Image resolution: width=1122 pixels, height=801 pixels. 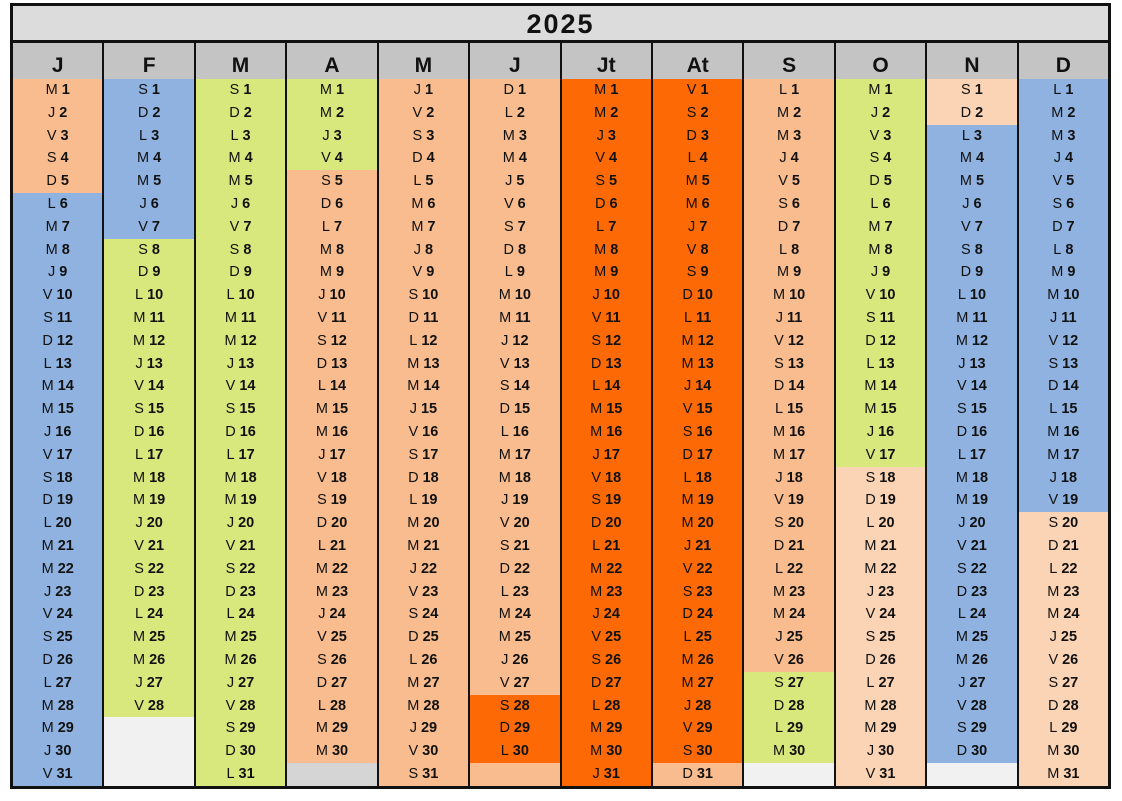 What do you see at coordinates (58, 683) in the screenshot?
I see `day-cell: L 27` at bounding box center [58, 683].